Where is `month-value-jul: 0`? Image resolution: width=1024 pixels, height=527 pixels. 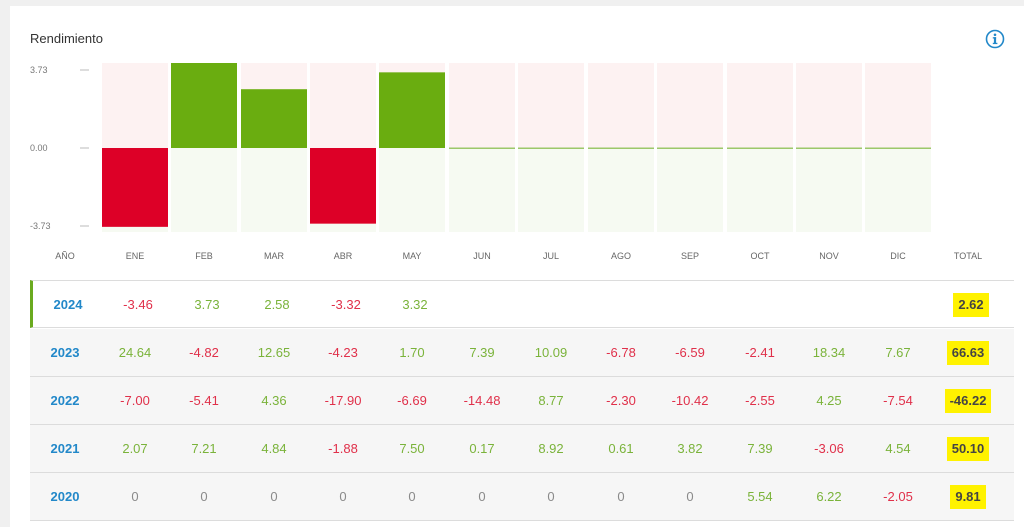
month-value-jul: 0 is located at coordinates (551, 496).